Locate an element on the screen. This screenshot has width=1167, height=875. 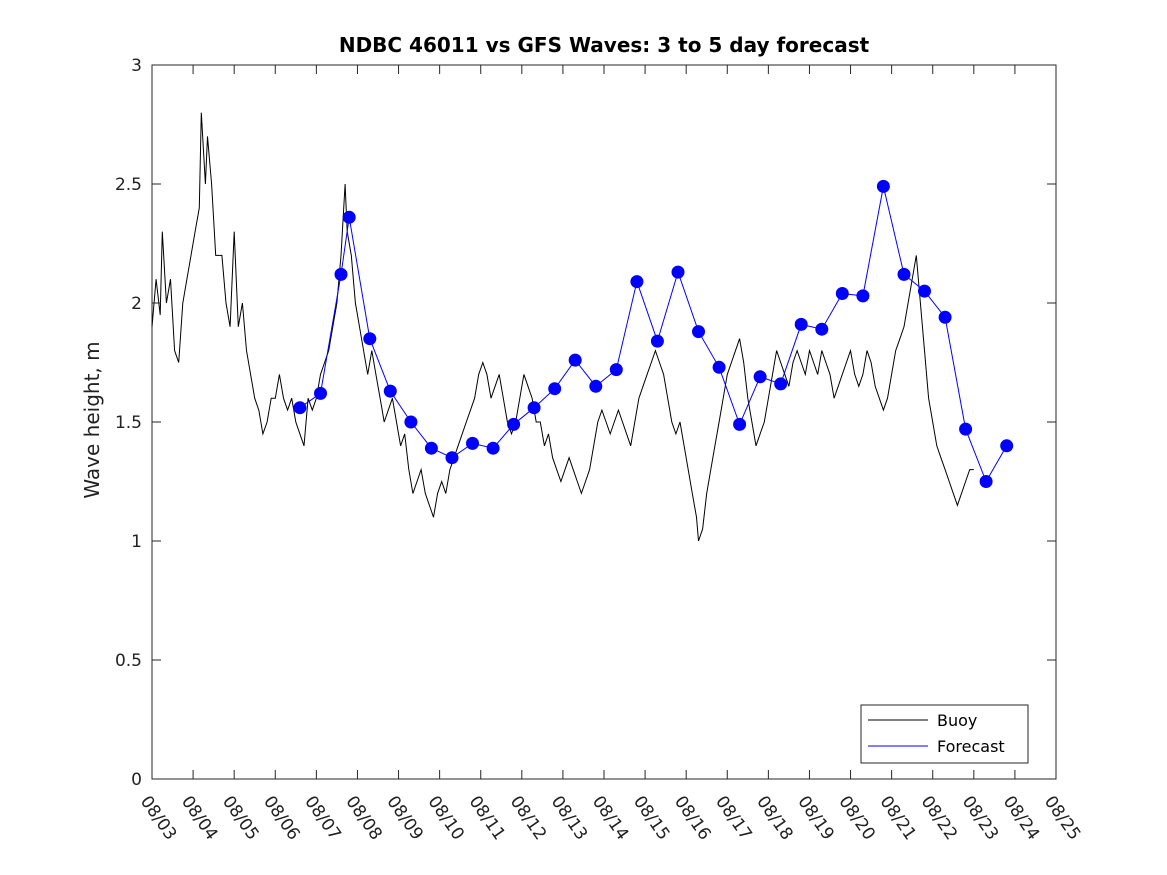
x-tick-label: 08/18 is located at coordinates (774, 818).